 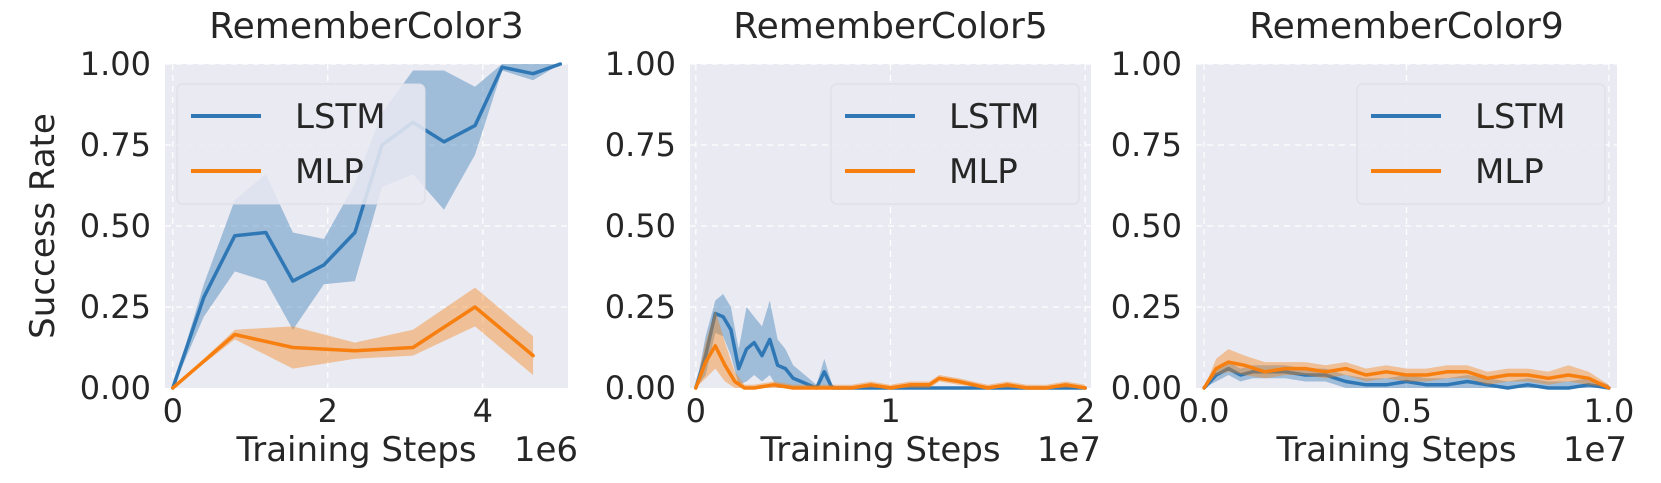 I want to click on x-offset-label: 1e6, so click(x=546, y=450).